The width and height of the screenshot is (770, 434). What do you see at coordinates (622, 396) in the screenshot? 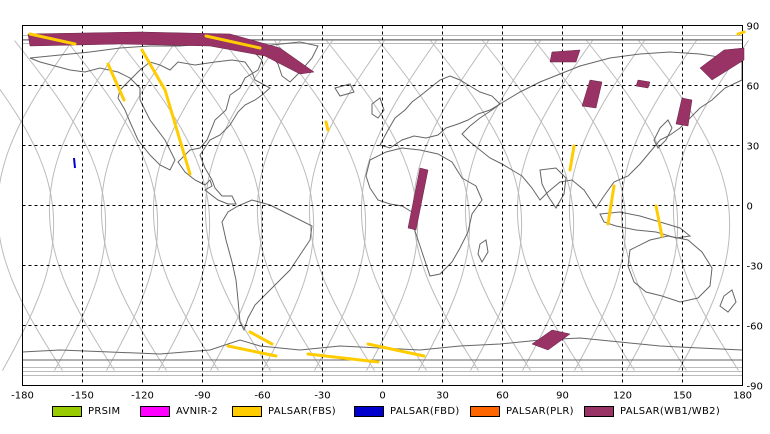
I see `longitude-tick-label: 120` at bounding box center [622, 396].